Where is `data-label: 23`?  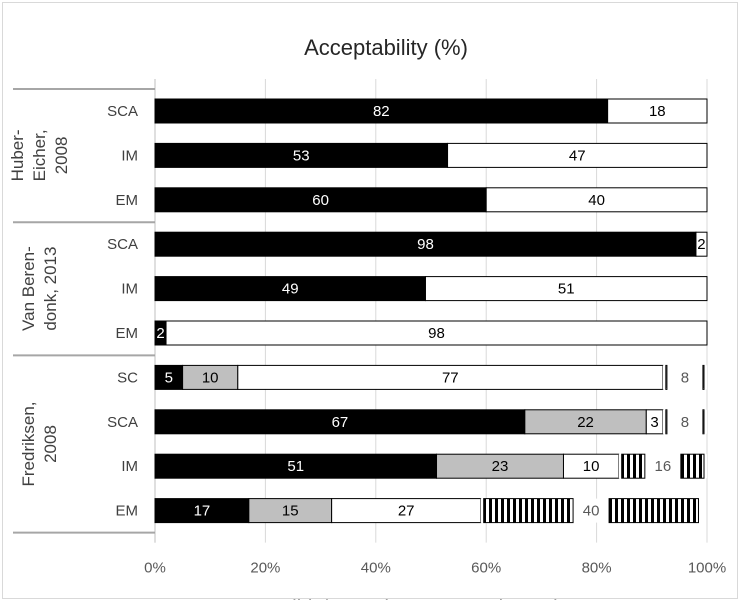 data-label: 23 is located at coordinates (500, 466).